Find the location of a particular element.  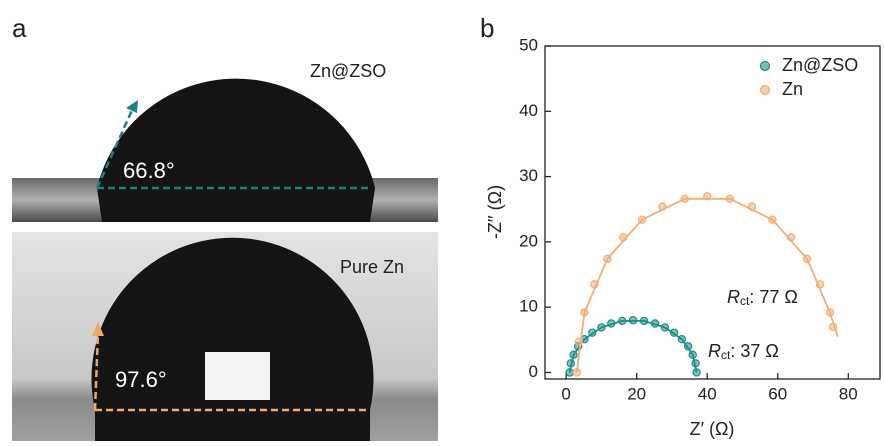

x-axis-label: Z′ (Ω) is located at coordinates (712, 429).